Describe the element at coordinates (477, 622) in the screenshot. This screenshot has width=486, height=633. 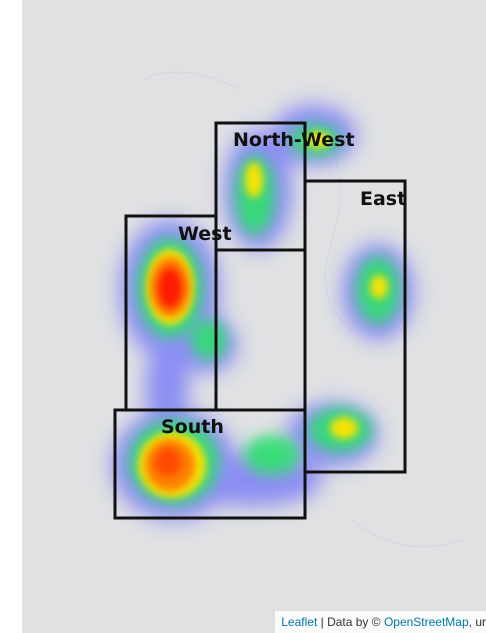
I see `attribution-suffix: , ur` at that location.